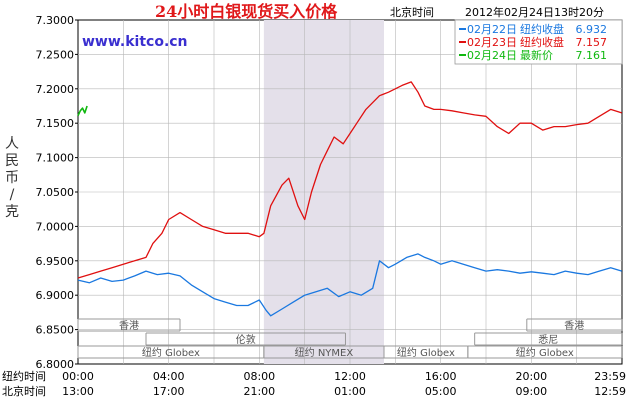  Describe the element at coordinates (12, 144) in the screenshot. I see `y-axis-label-char: 人` at that location.